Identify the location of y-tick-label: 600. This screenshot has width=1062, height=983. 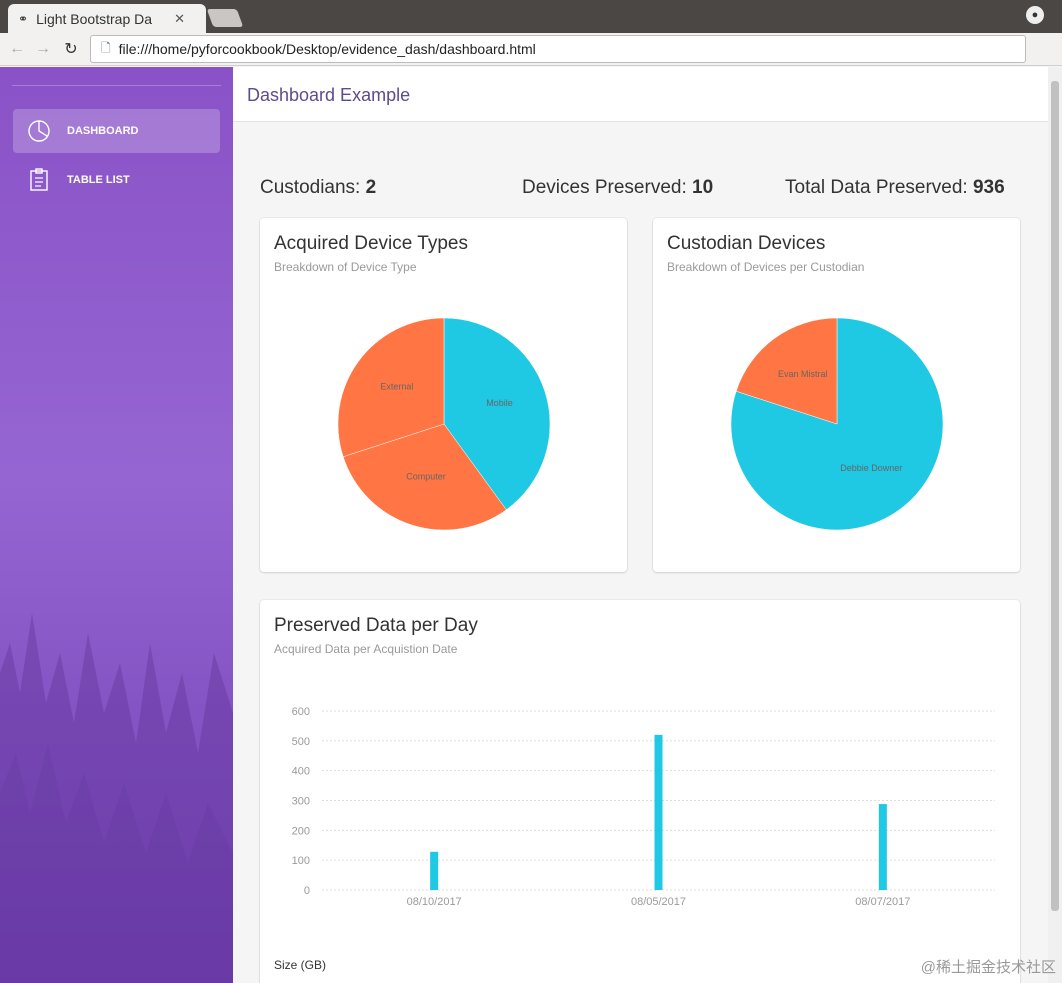
(301, 712).